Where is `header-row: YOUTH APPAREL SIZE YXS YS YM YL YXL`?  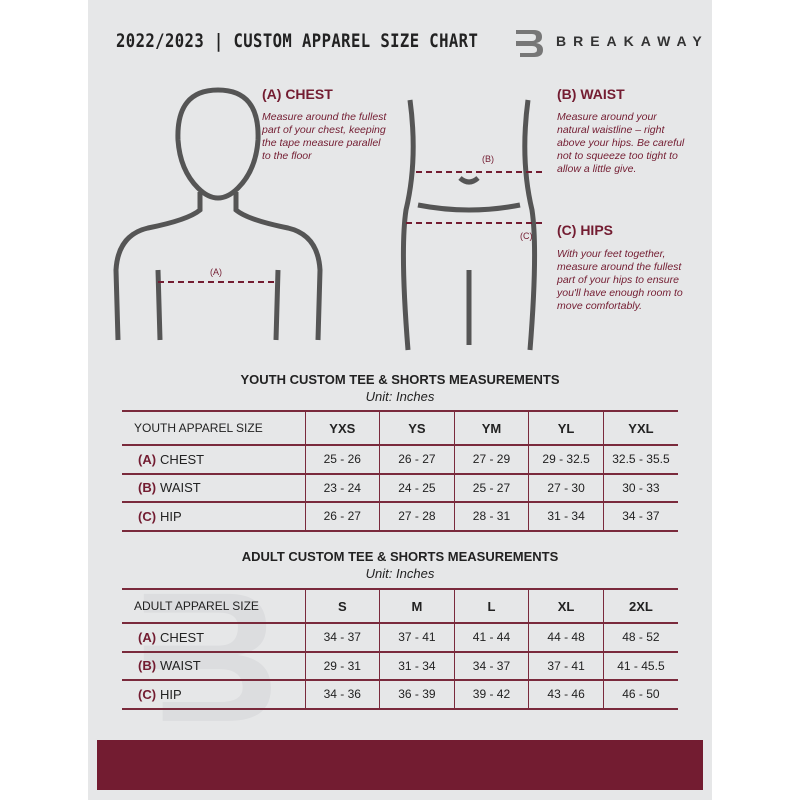
header-row: YOUTH APPAREL SIZE YXS YS YM YL YXL is located at coordinates (400, 428).